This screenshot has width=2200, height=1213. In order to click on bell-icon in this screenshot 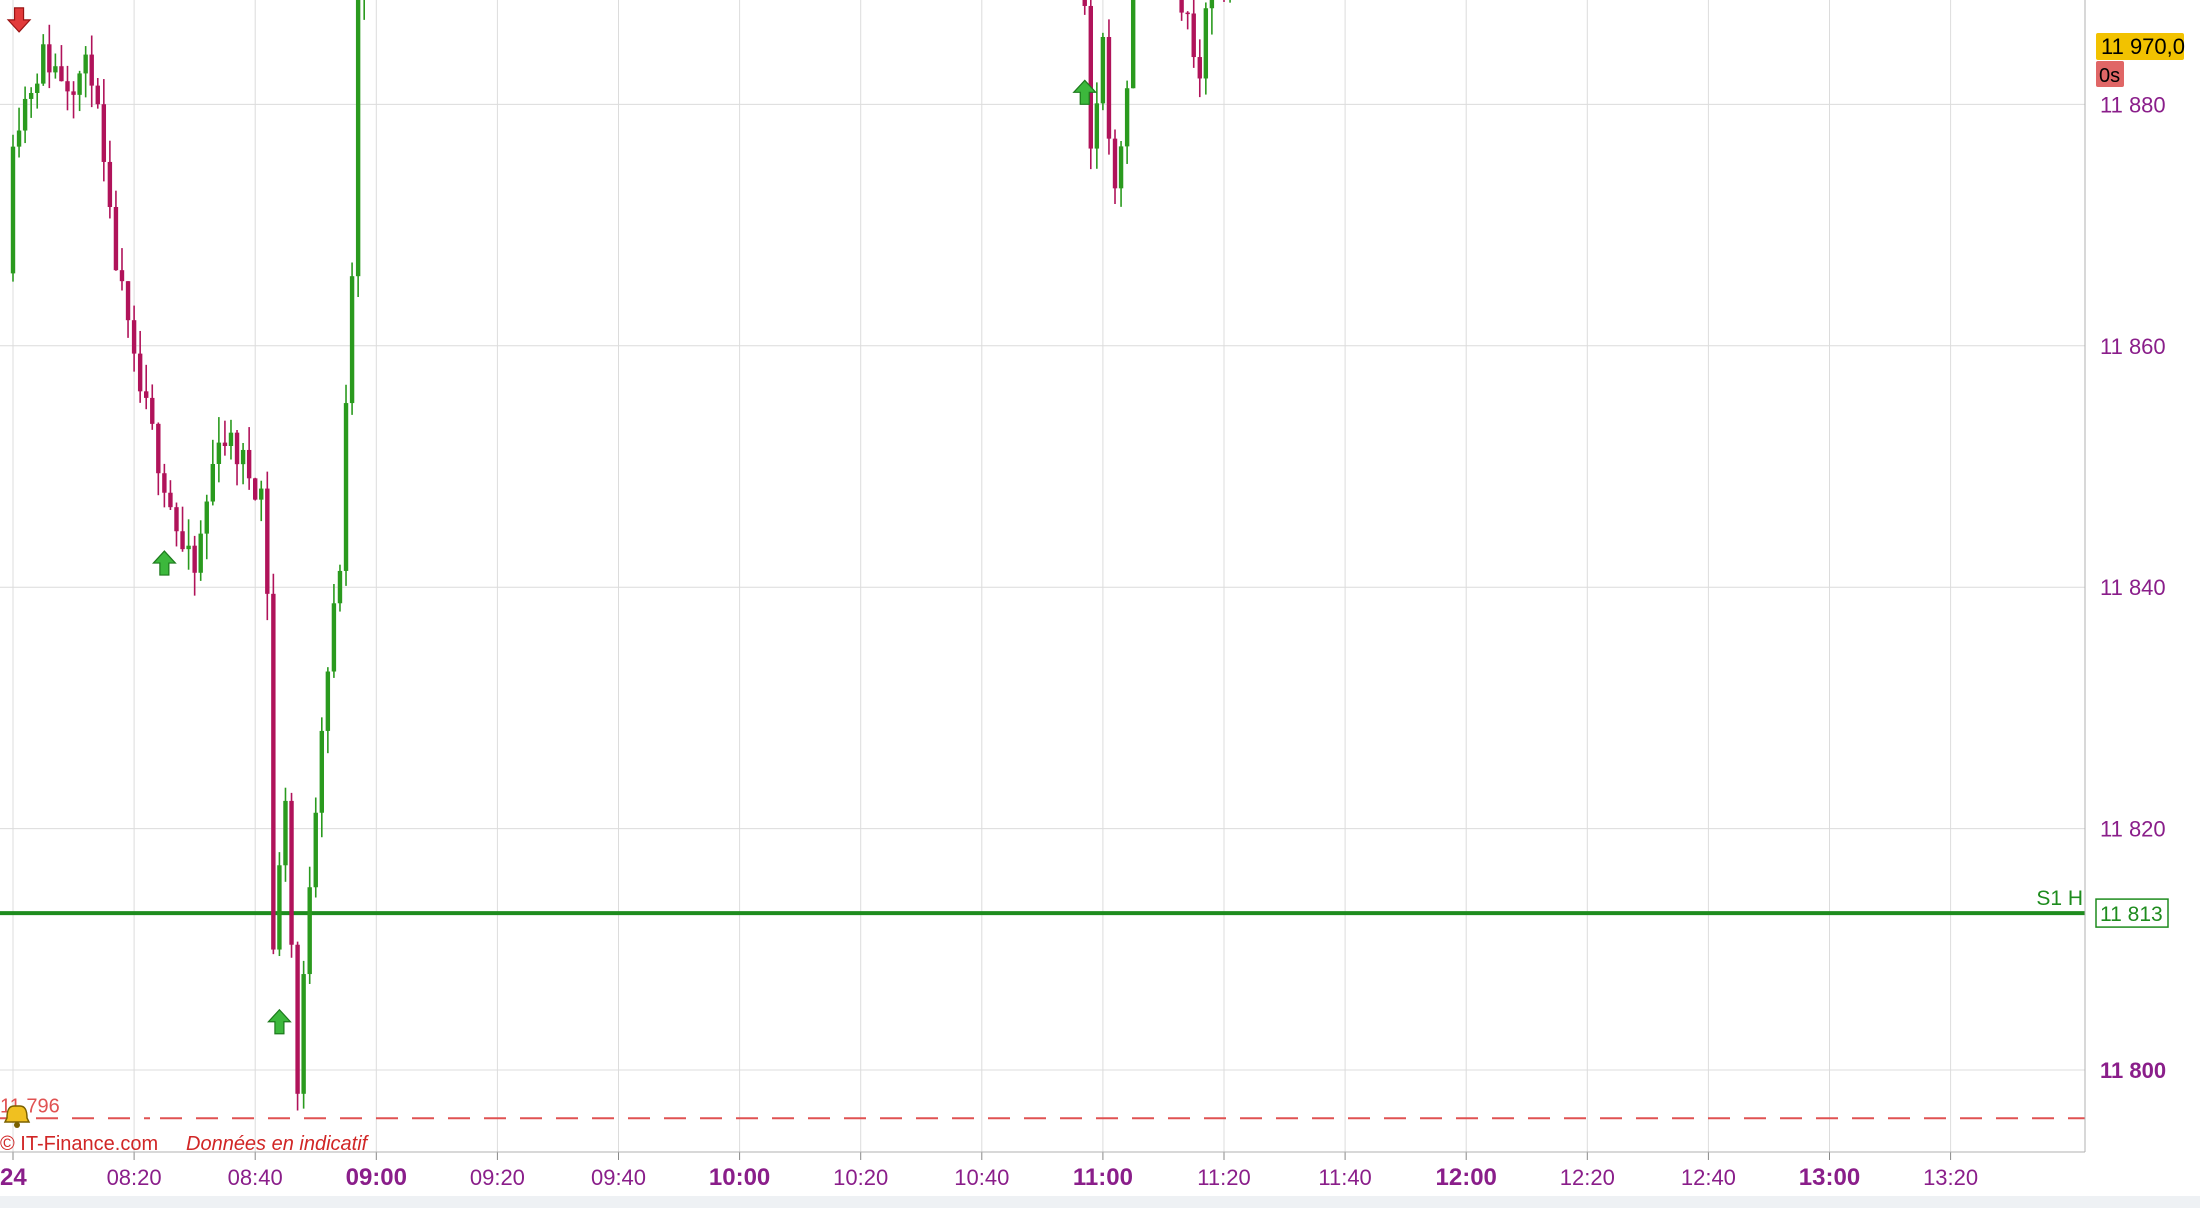, I will do `click(17, 1116)`.